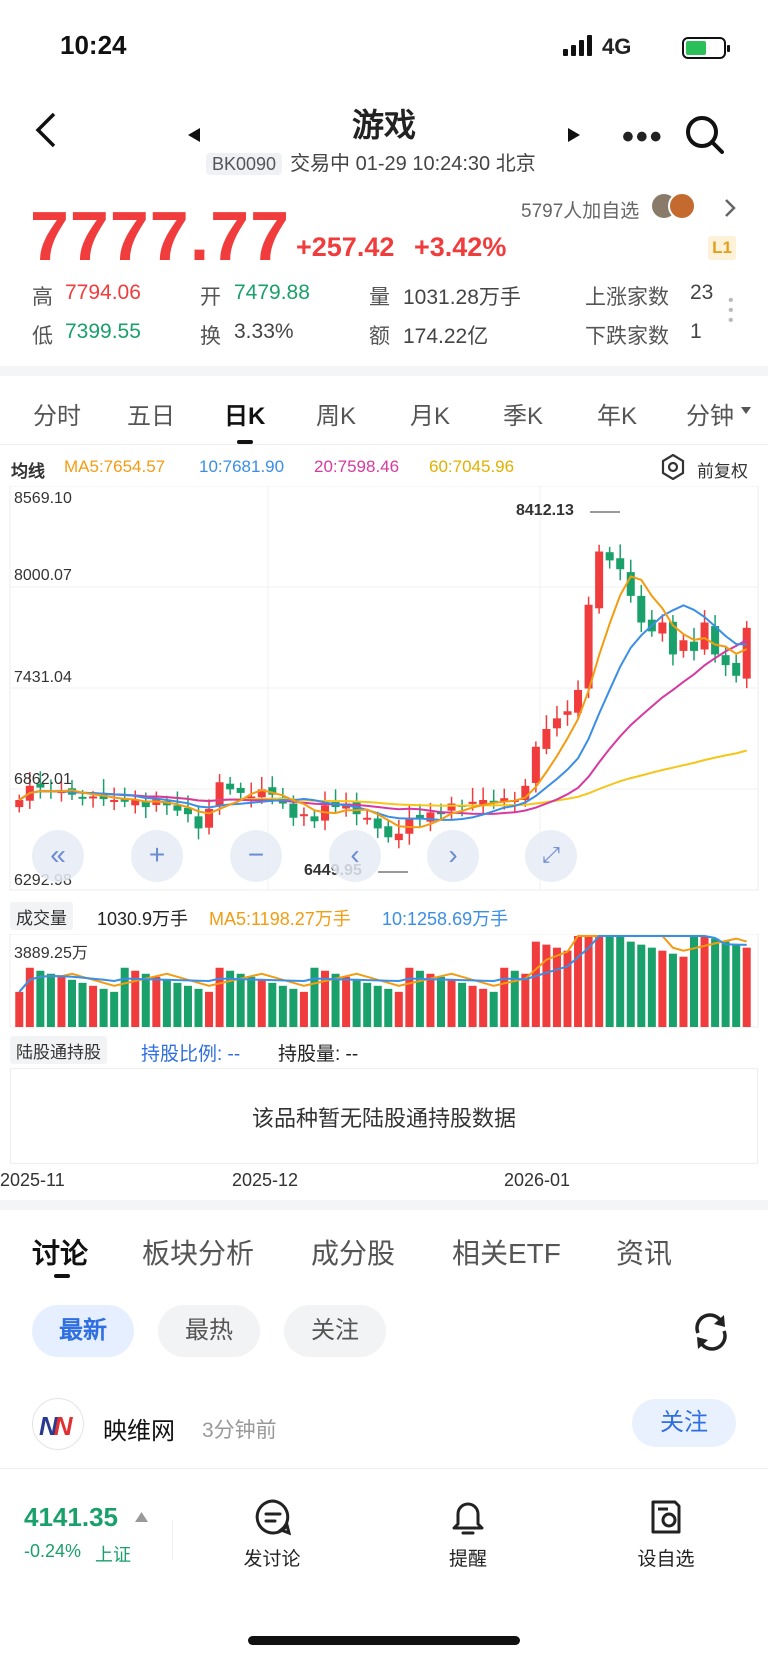 The height and width of the screenshot is (1663, 768). Describe the element at coordinates (41, 916) in the screenshot. I see `volume-tag: 成交量` at that location.